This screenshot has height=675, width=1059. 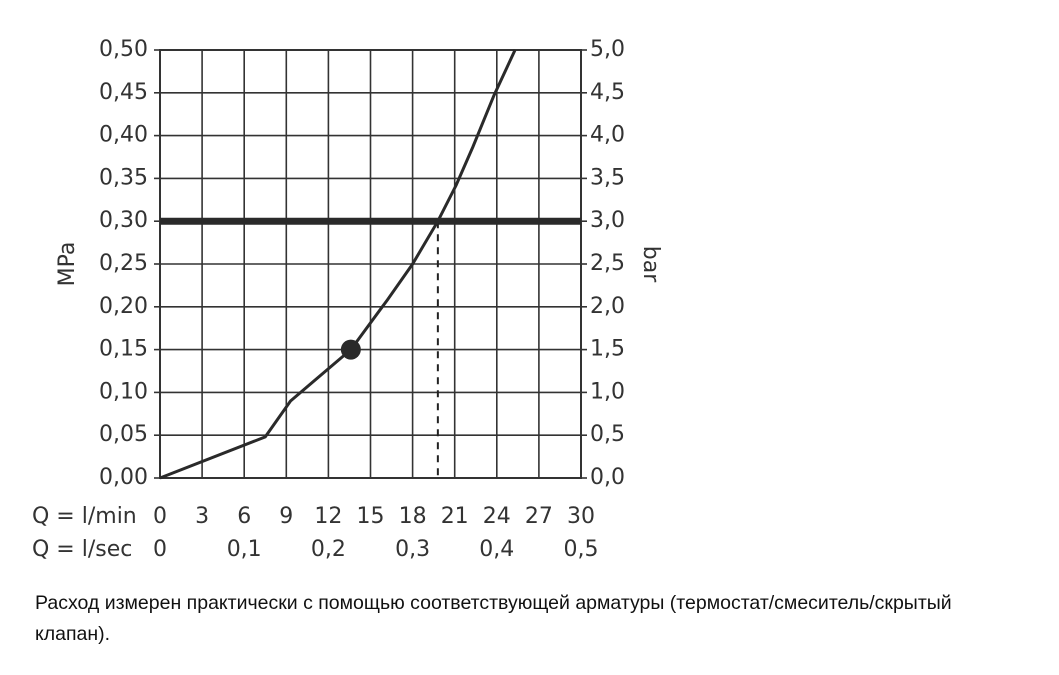 I want to click on y2-tick-label: 0,5, so click(x=607, y=434).